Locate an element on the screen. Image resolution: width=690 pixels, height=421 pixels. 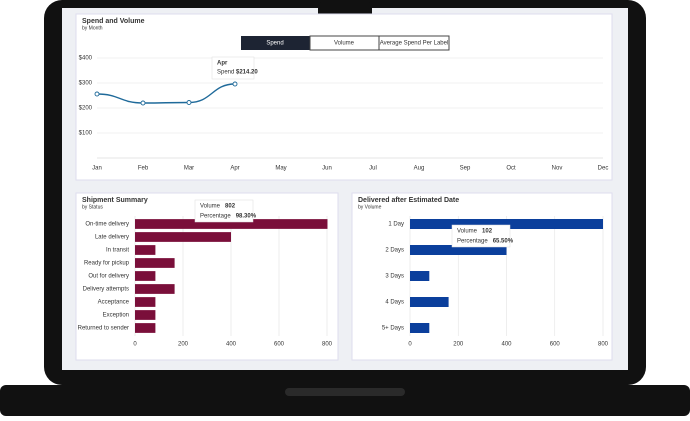
tab-label: Average Spend Per Label is located at coordinates (414, 44).